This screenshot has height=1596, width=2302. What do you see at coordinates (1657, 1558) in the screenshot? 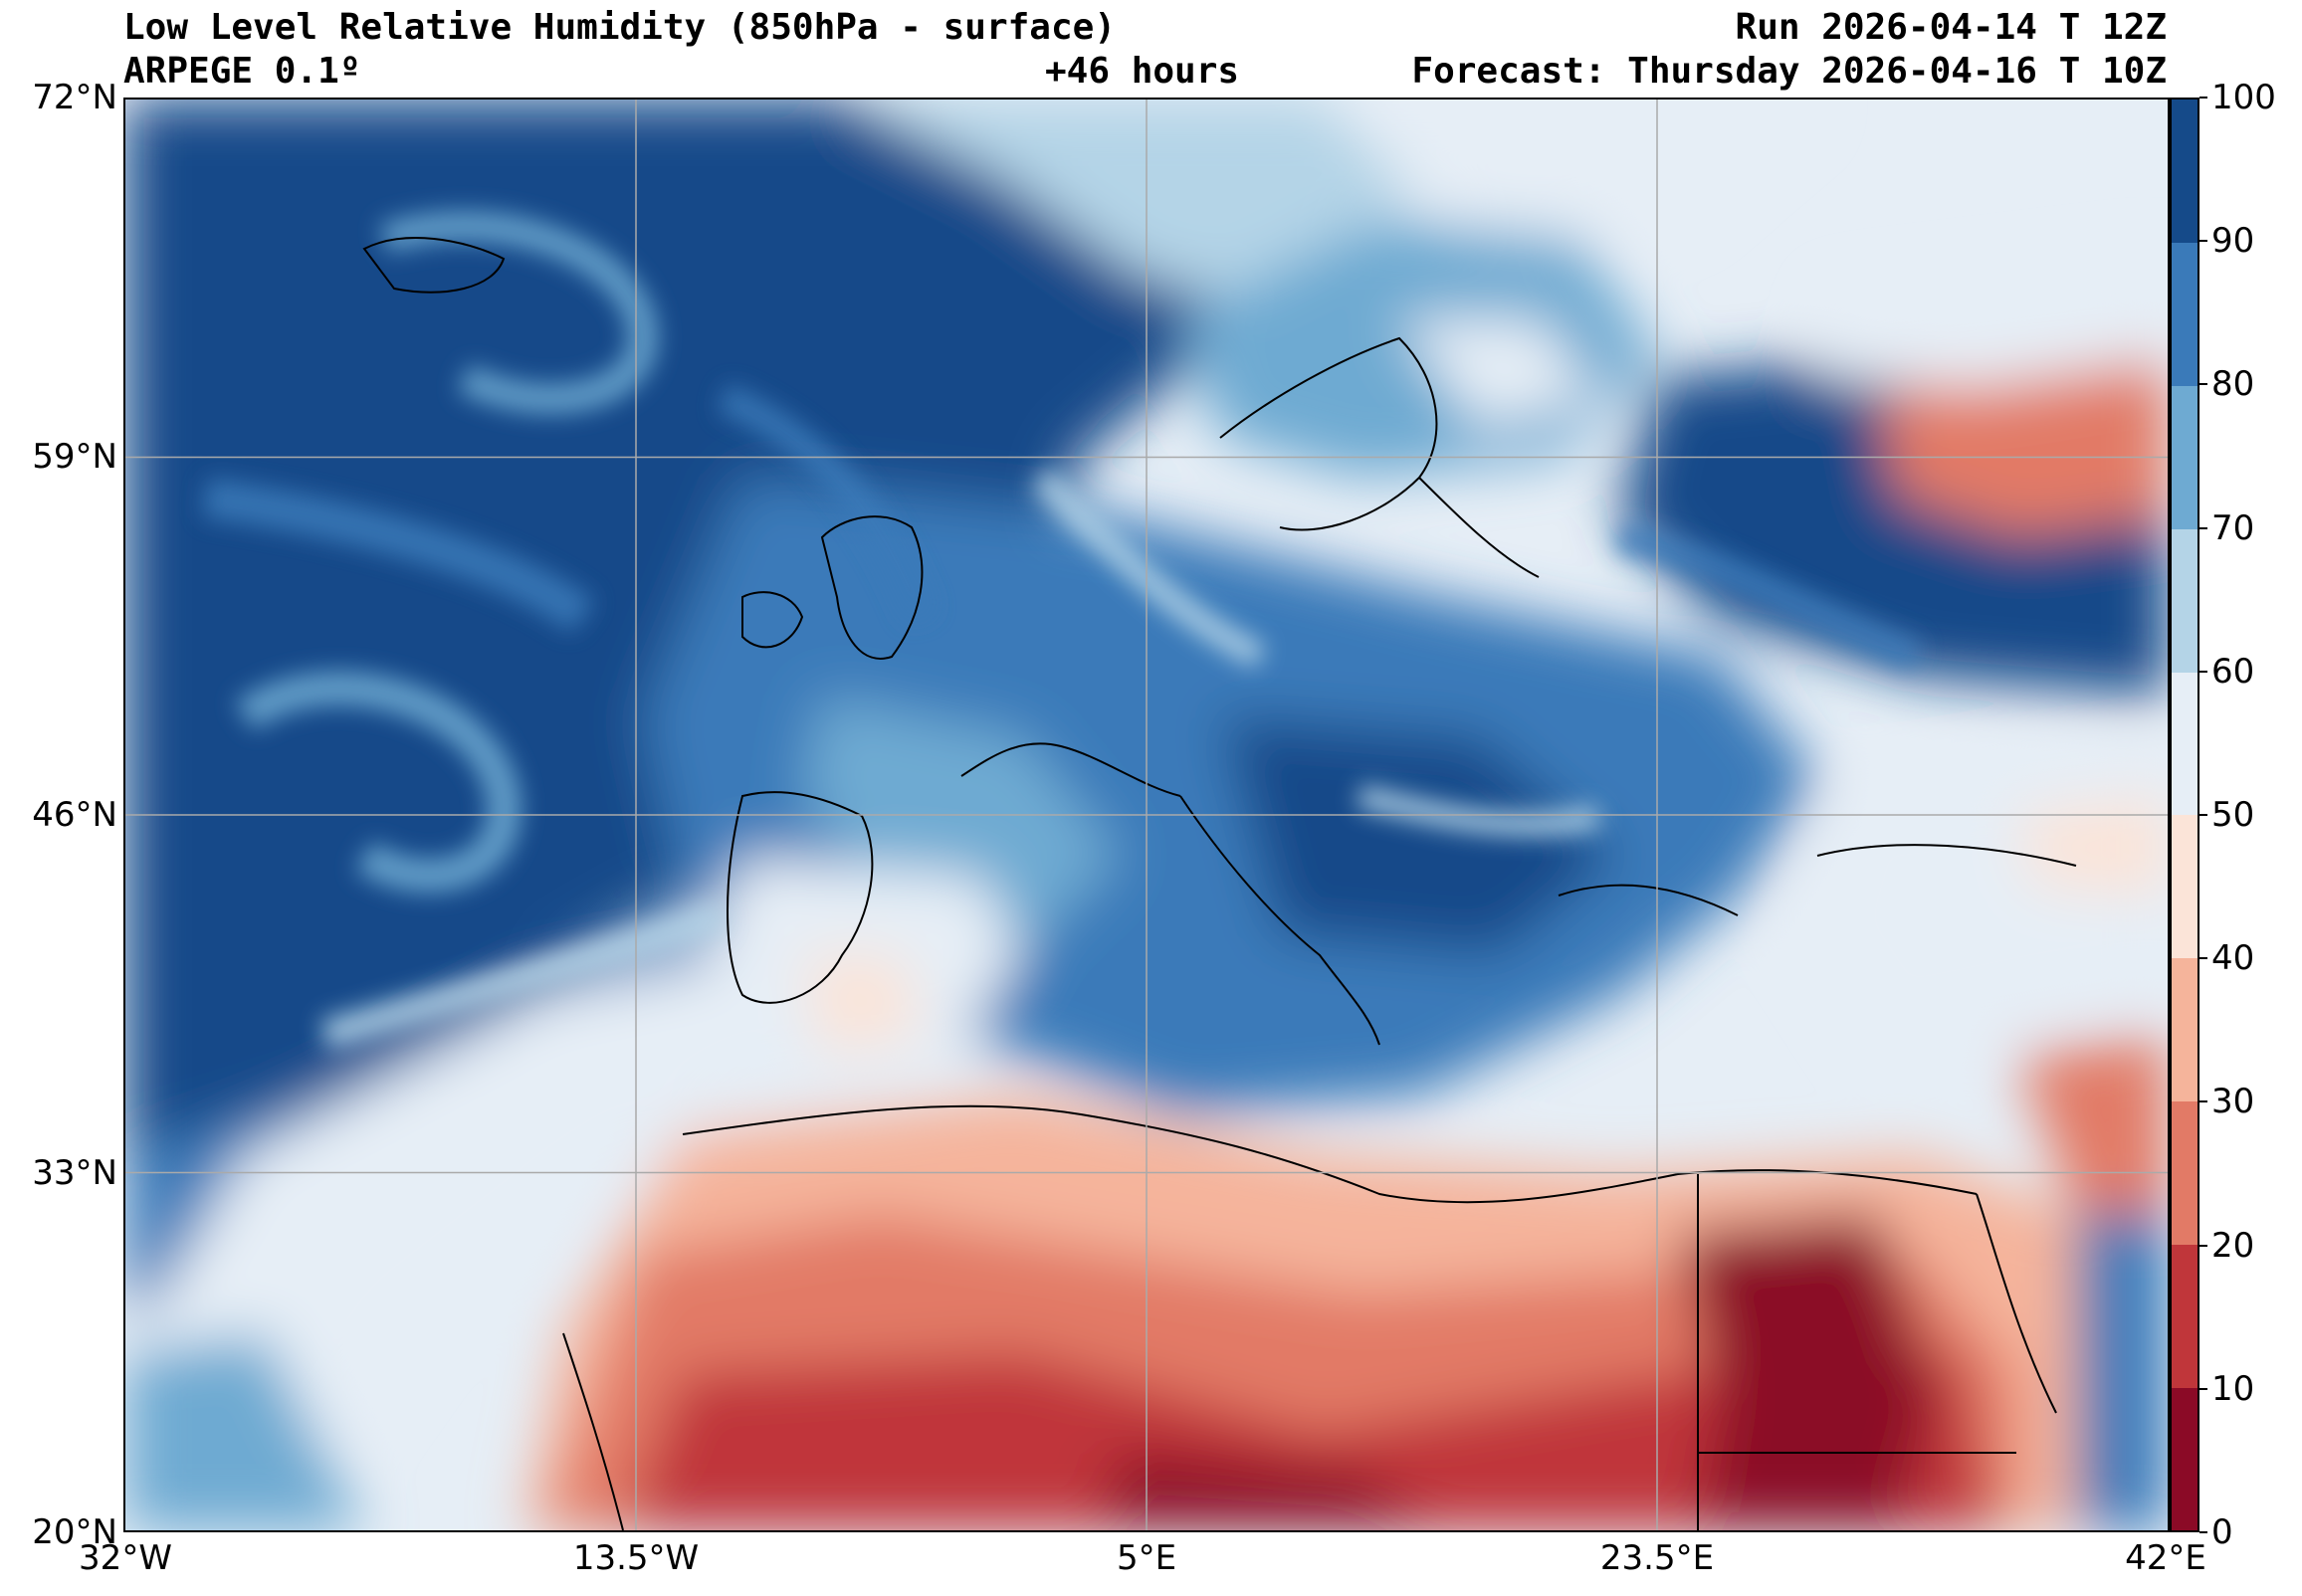
I see `lon-label-23-5e: 23.5°E` at bounding box center [1657, 1558].